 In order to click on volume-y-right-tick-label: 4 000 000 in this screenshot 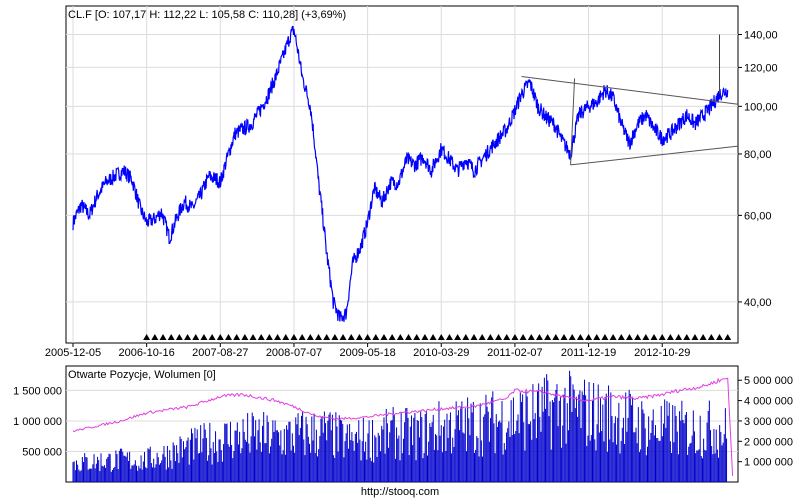, I will do `click(768, 402)`.